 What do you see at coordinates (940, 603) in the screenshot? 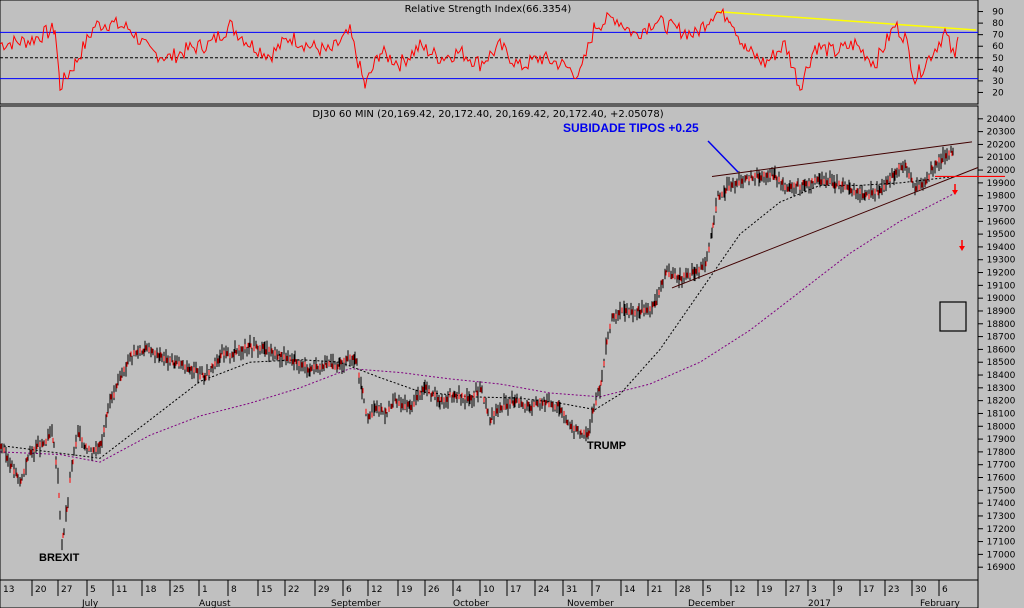
I see `x-month-tick-label: February` at bounding box center [940, 603].